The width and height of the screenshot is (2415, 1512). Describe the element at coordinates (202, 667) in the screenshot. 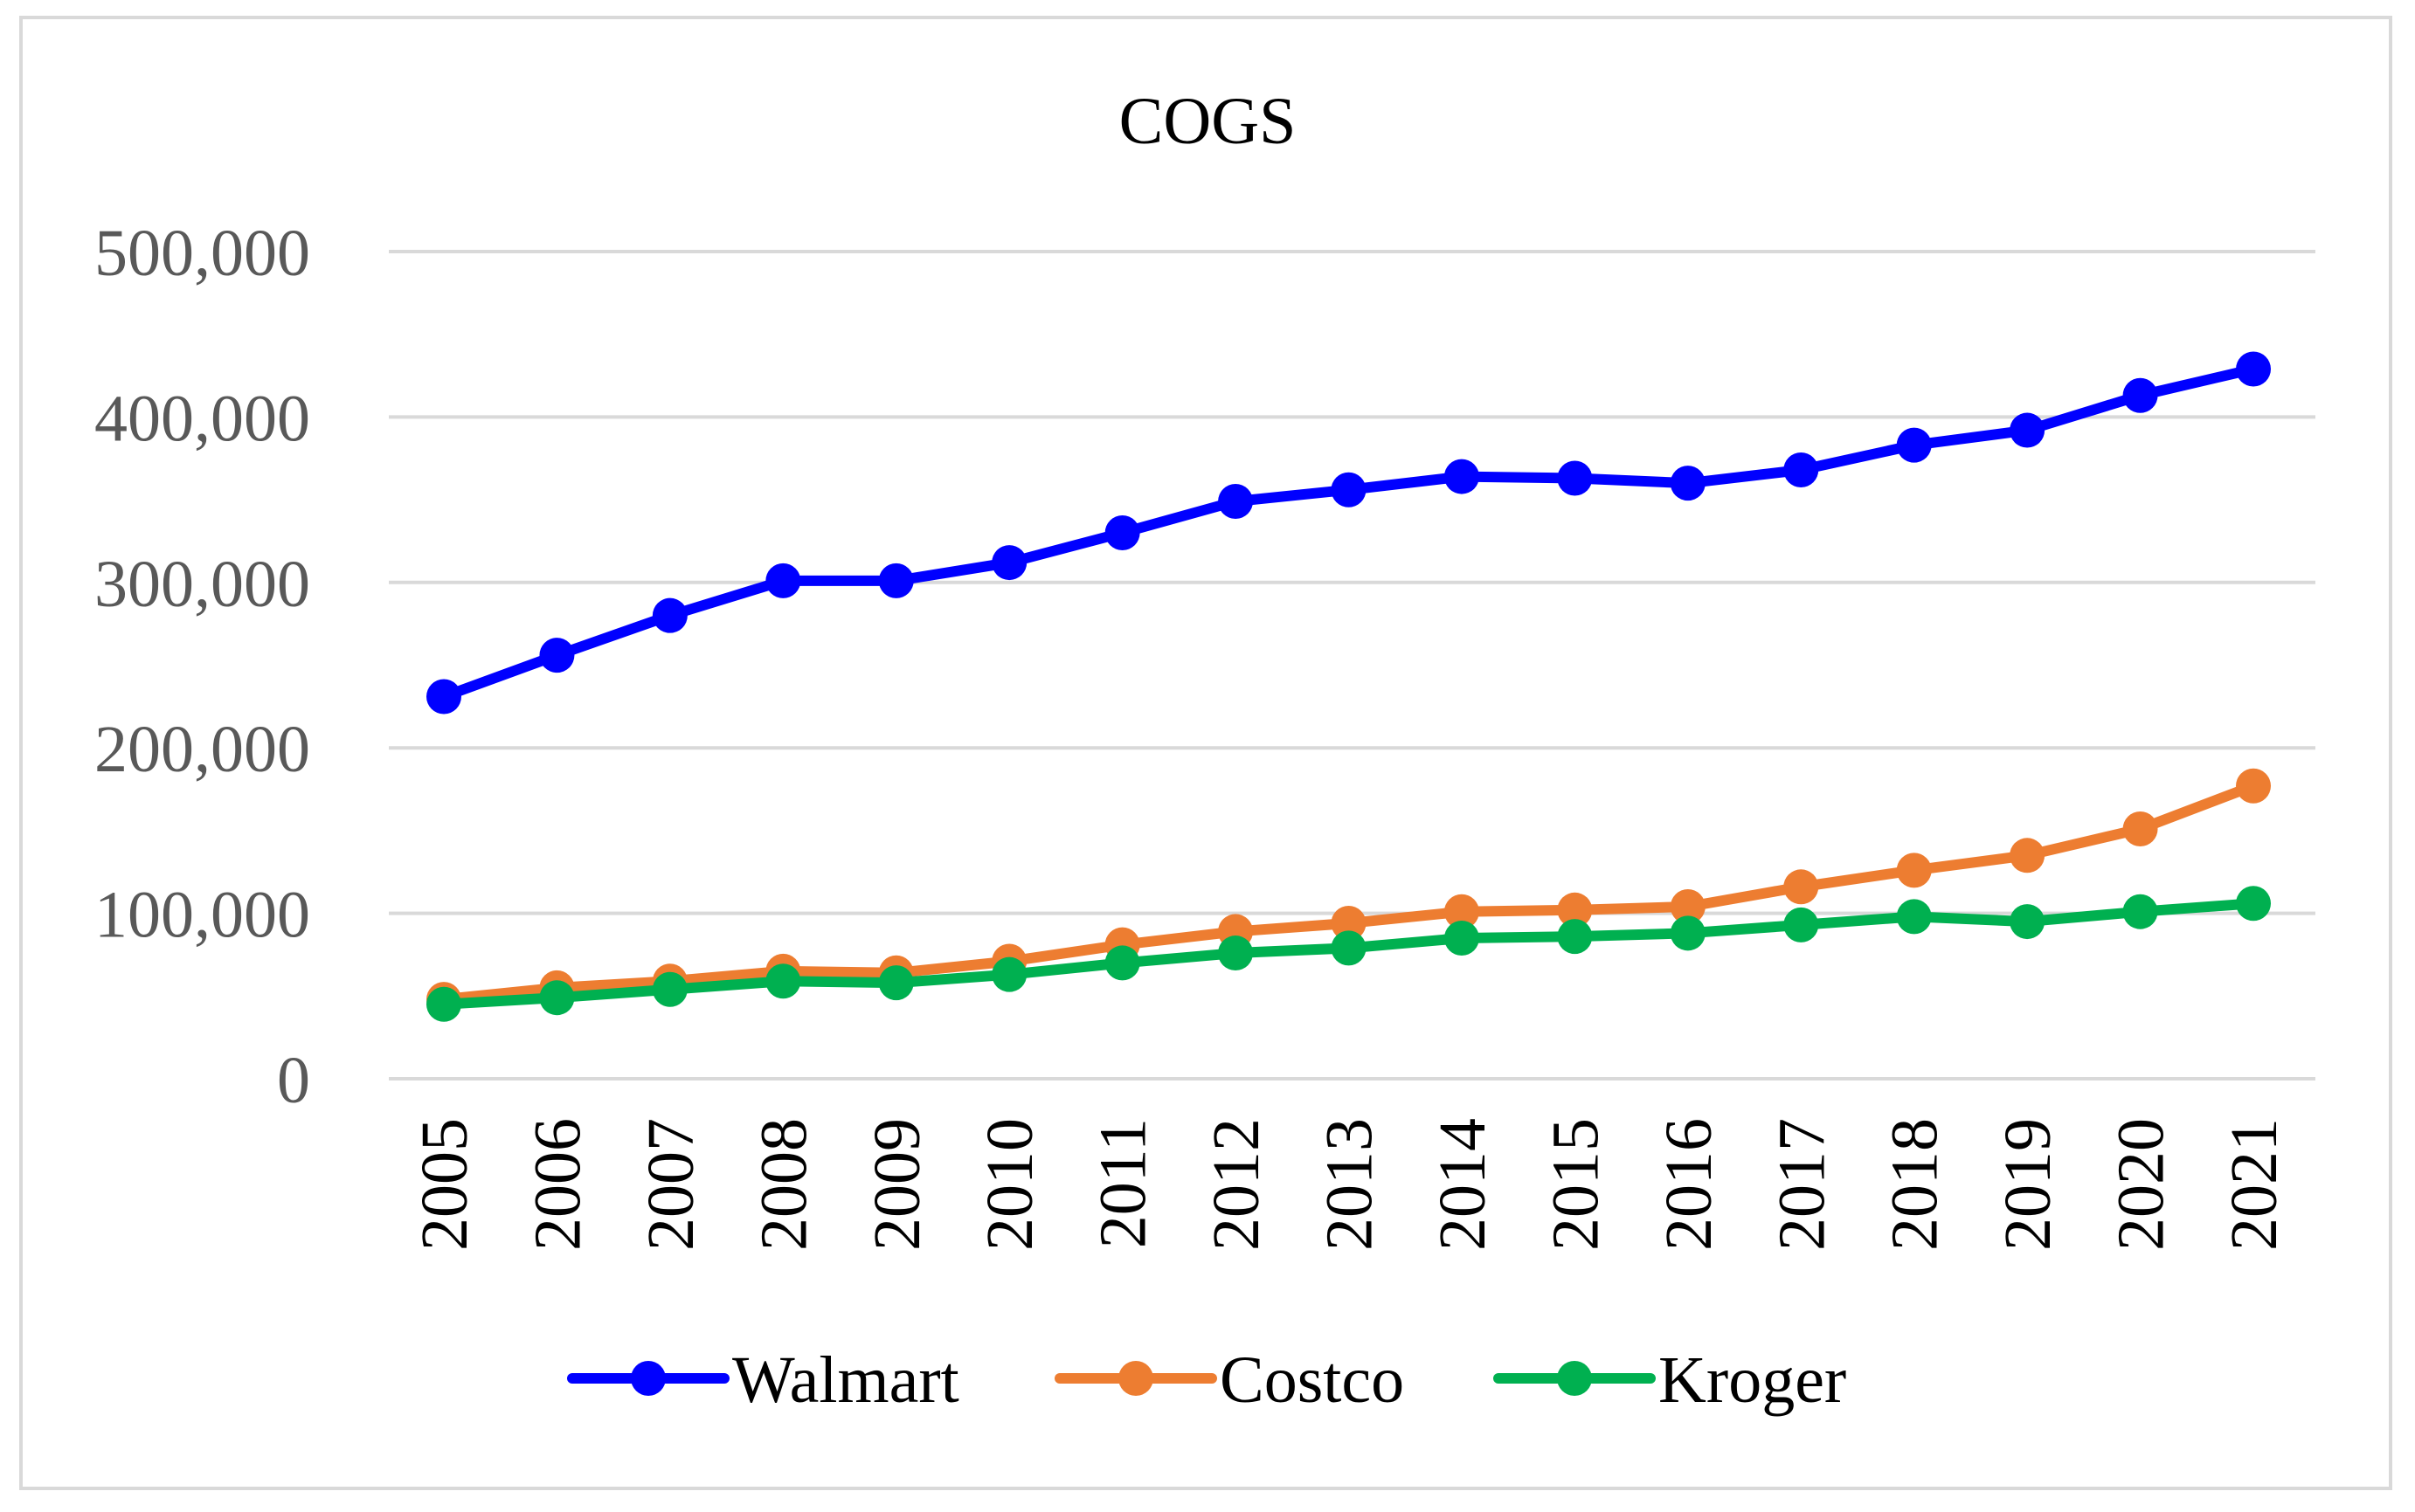

I see `y-axis-tick-labels: 0 100,000 200,000 300,000 400,000 500,000` at that location.